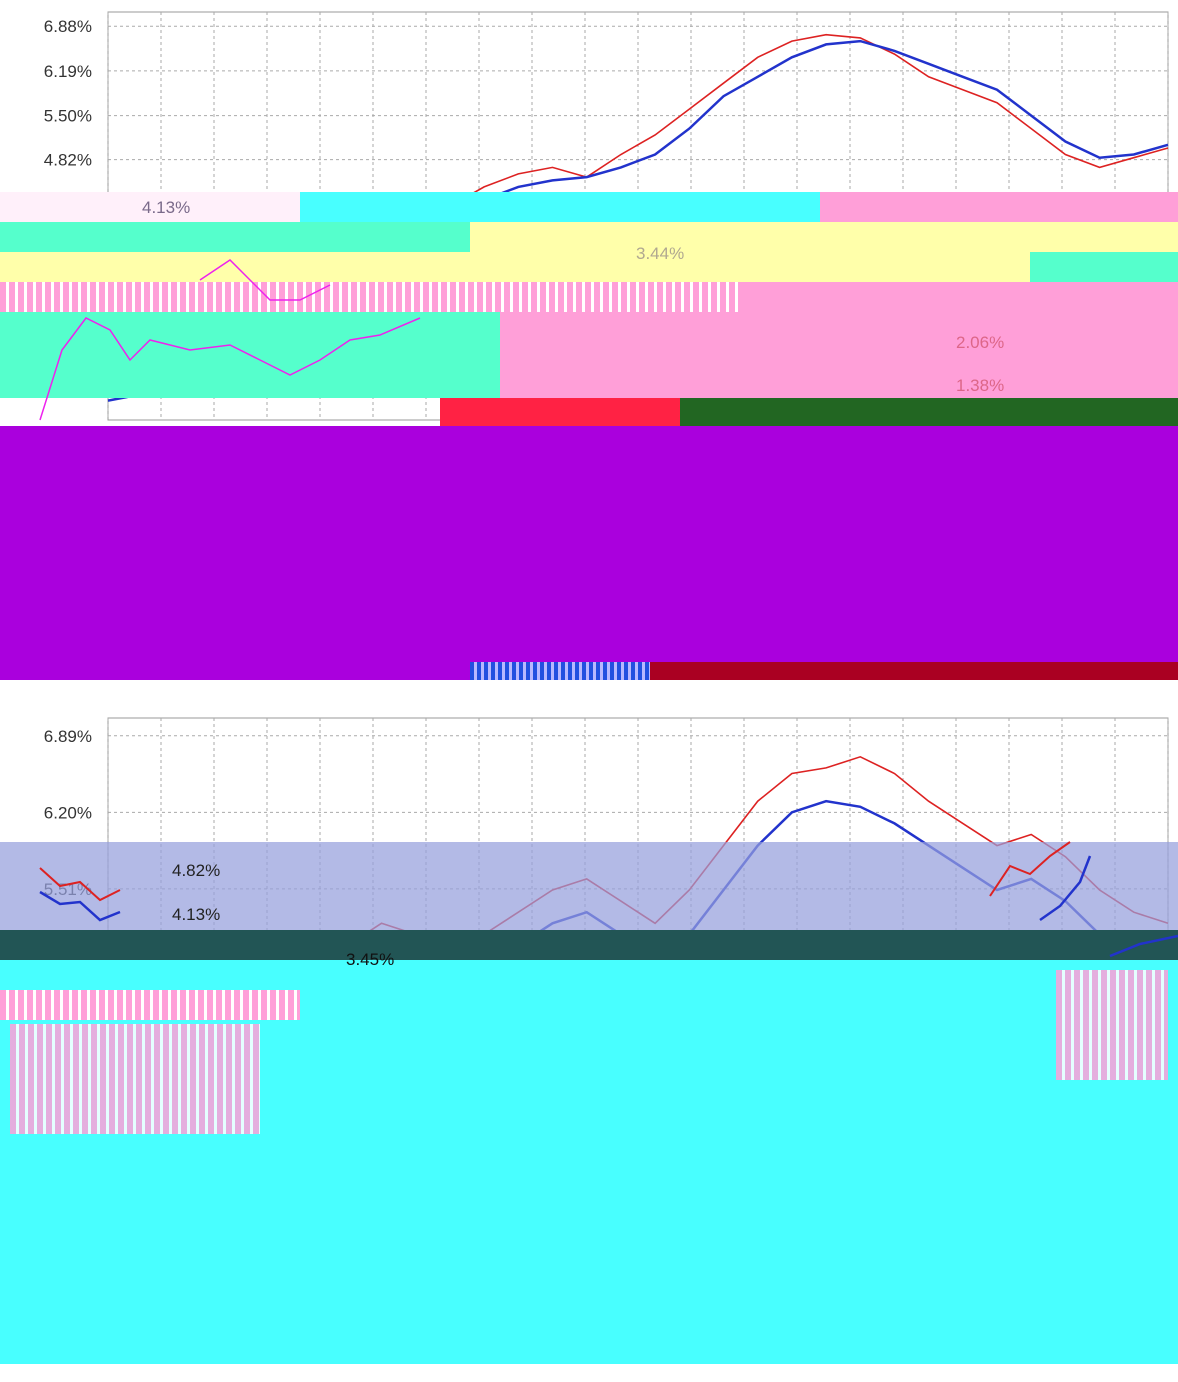 This screenshot has width=1178, height=1382. What do you see at coordinates (68, 736) in the screenshot?
I see `y-tick-label: 6.89%` at bounding box center [68, 736].